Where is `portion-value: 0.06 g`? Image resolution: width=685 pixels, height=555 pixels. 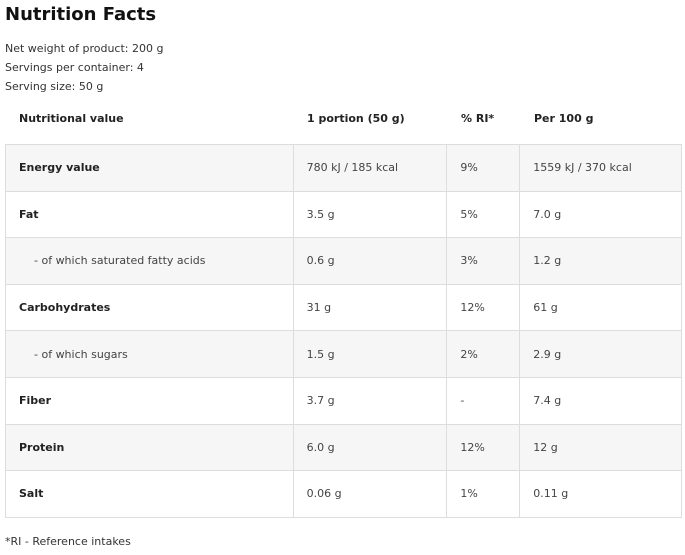 portion-value: 0.06 g is located at coordinates (370, 494).